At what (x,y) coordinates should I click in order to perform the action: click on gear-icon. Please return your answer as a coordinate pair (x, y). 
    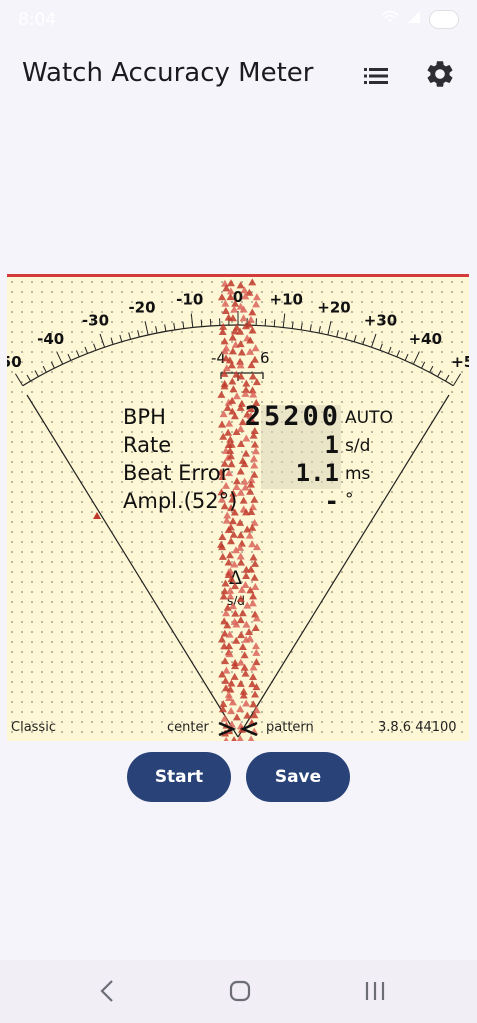
    Looking at the image, I should click on (440, 74).